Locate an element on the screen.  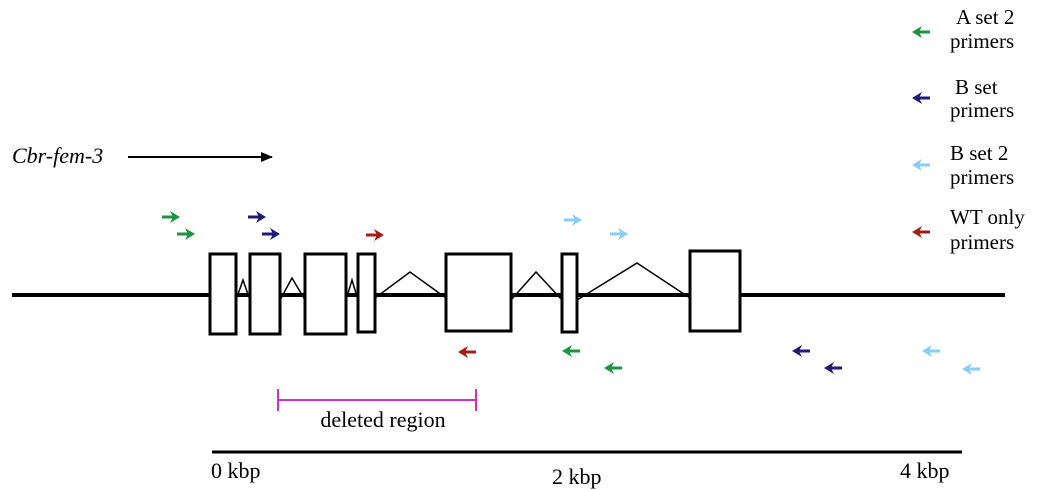
primer-b-set-2-reverse-1-arrow is located at coordinates (931, 351).